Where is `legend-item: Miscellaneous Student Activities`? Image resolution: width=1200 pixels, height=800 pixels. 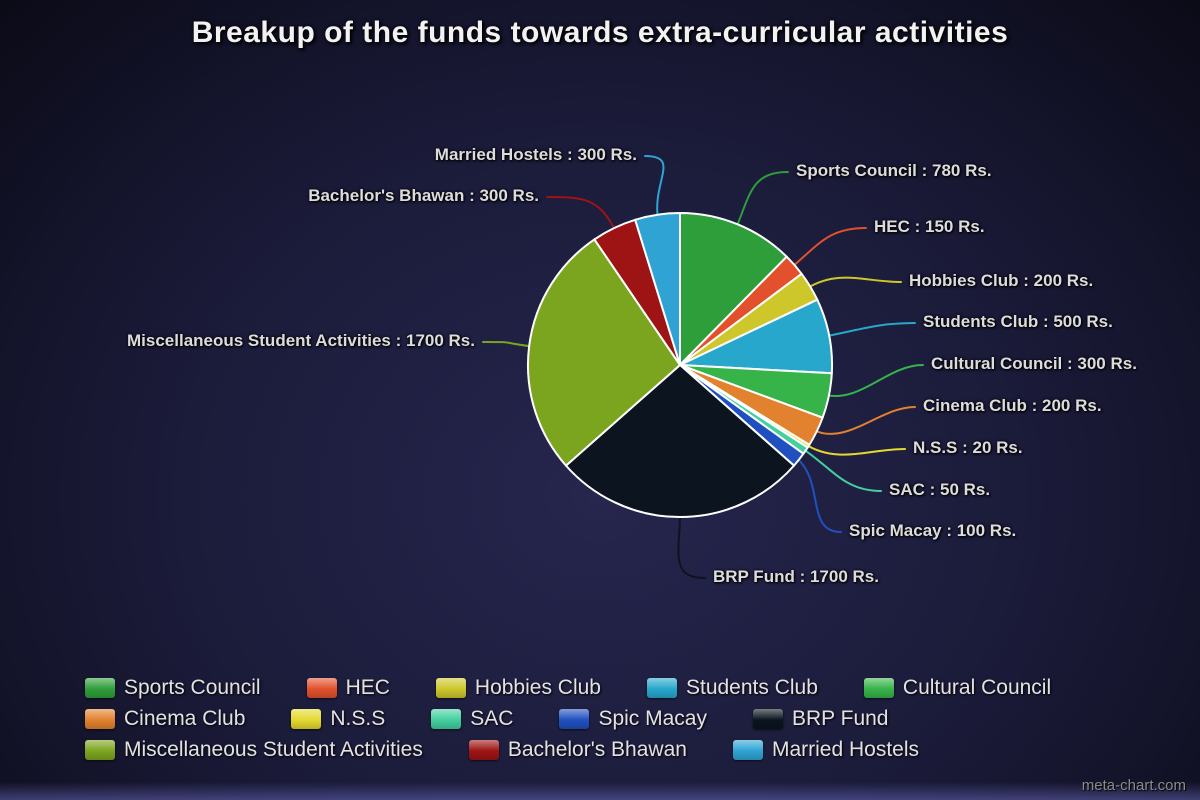
legend-item: Miscellaneous Student Activities is located at coordinates (254, 750).